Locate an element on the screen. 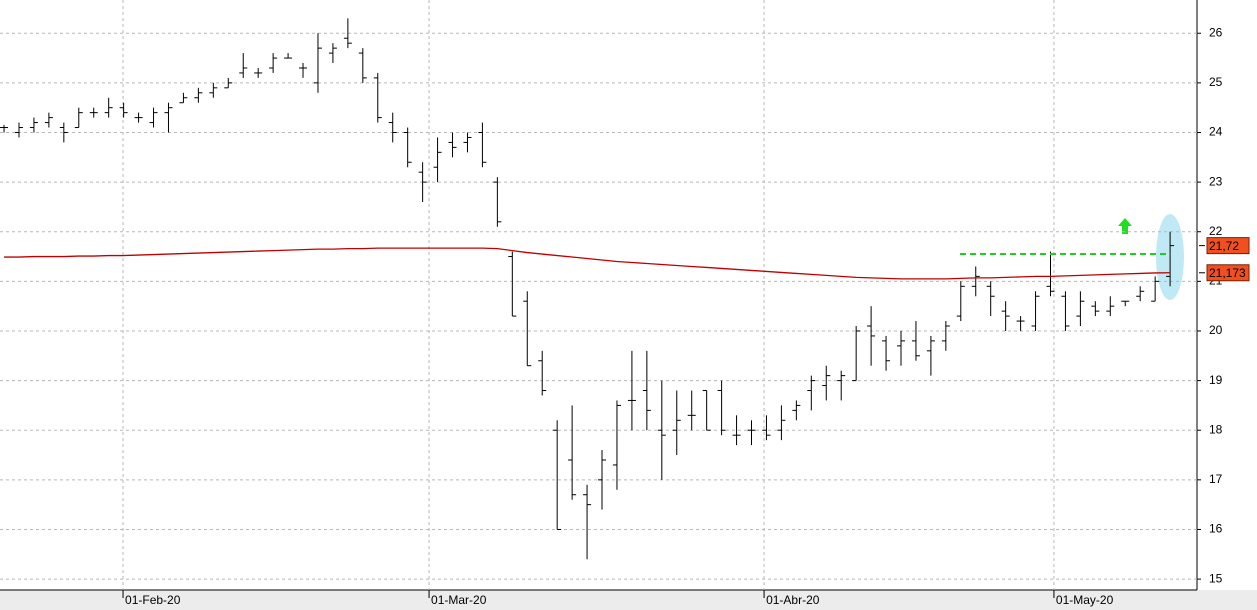 This screenshot has height=610, width=1257. x-tick-label: 01-Mar-20 is located at coordinates (459, 600).